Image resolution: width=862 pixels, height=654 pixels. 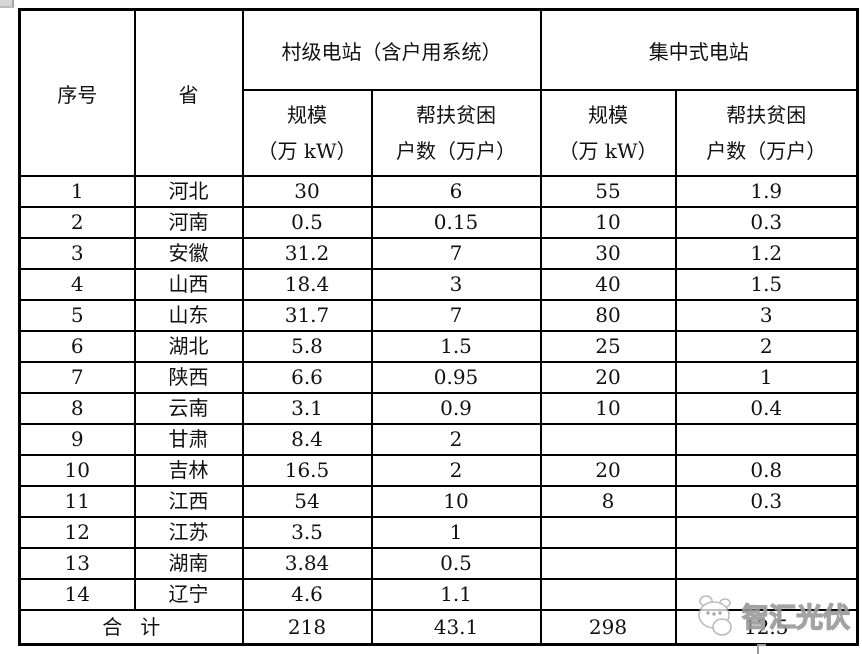 What do you see at coordinates (456, 377) in the screenshot?
I see `cell-village-households: 0.95` at bounding box center [456, 377].